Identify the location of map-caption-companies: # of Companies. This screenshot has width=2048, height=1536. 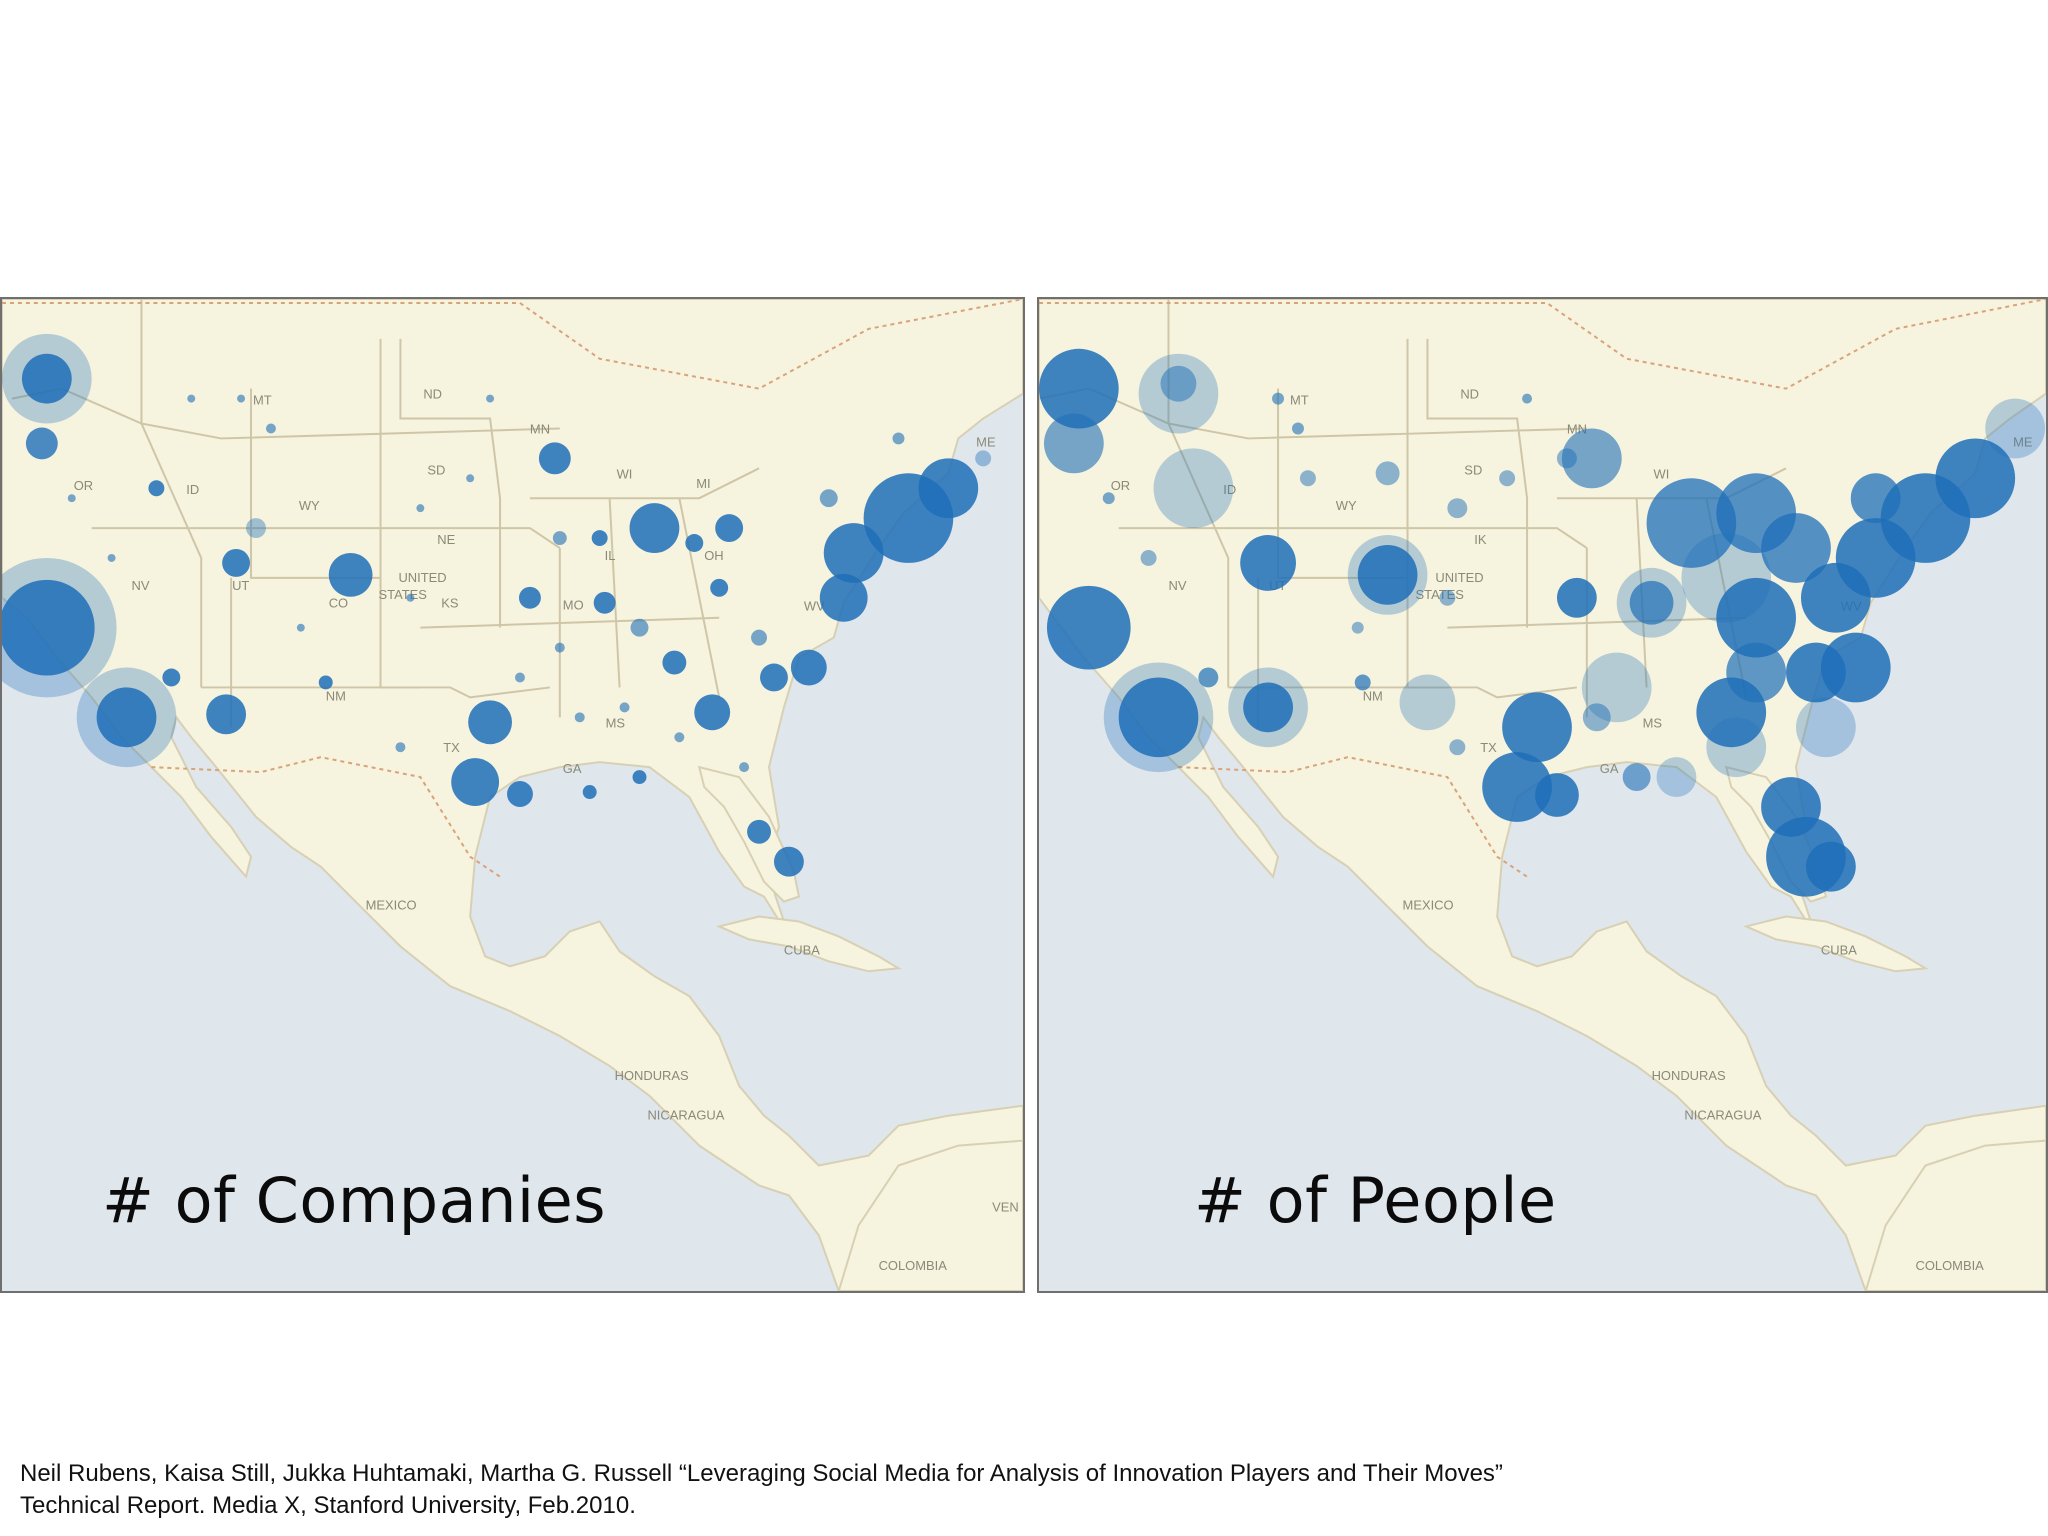
(354, 1200).